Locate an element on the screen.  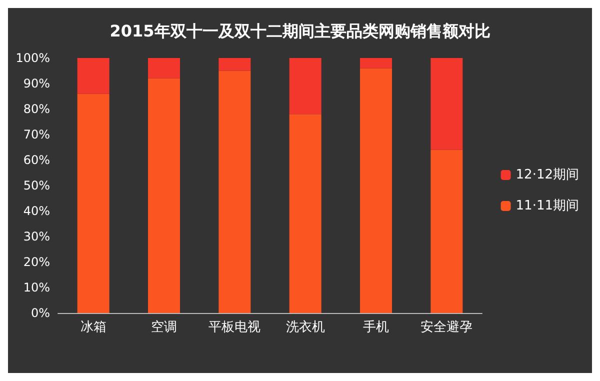
legend-label: 12·12期间 is located at coordinates (547, 175).